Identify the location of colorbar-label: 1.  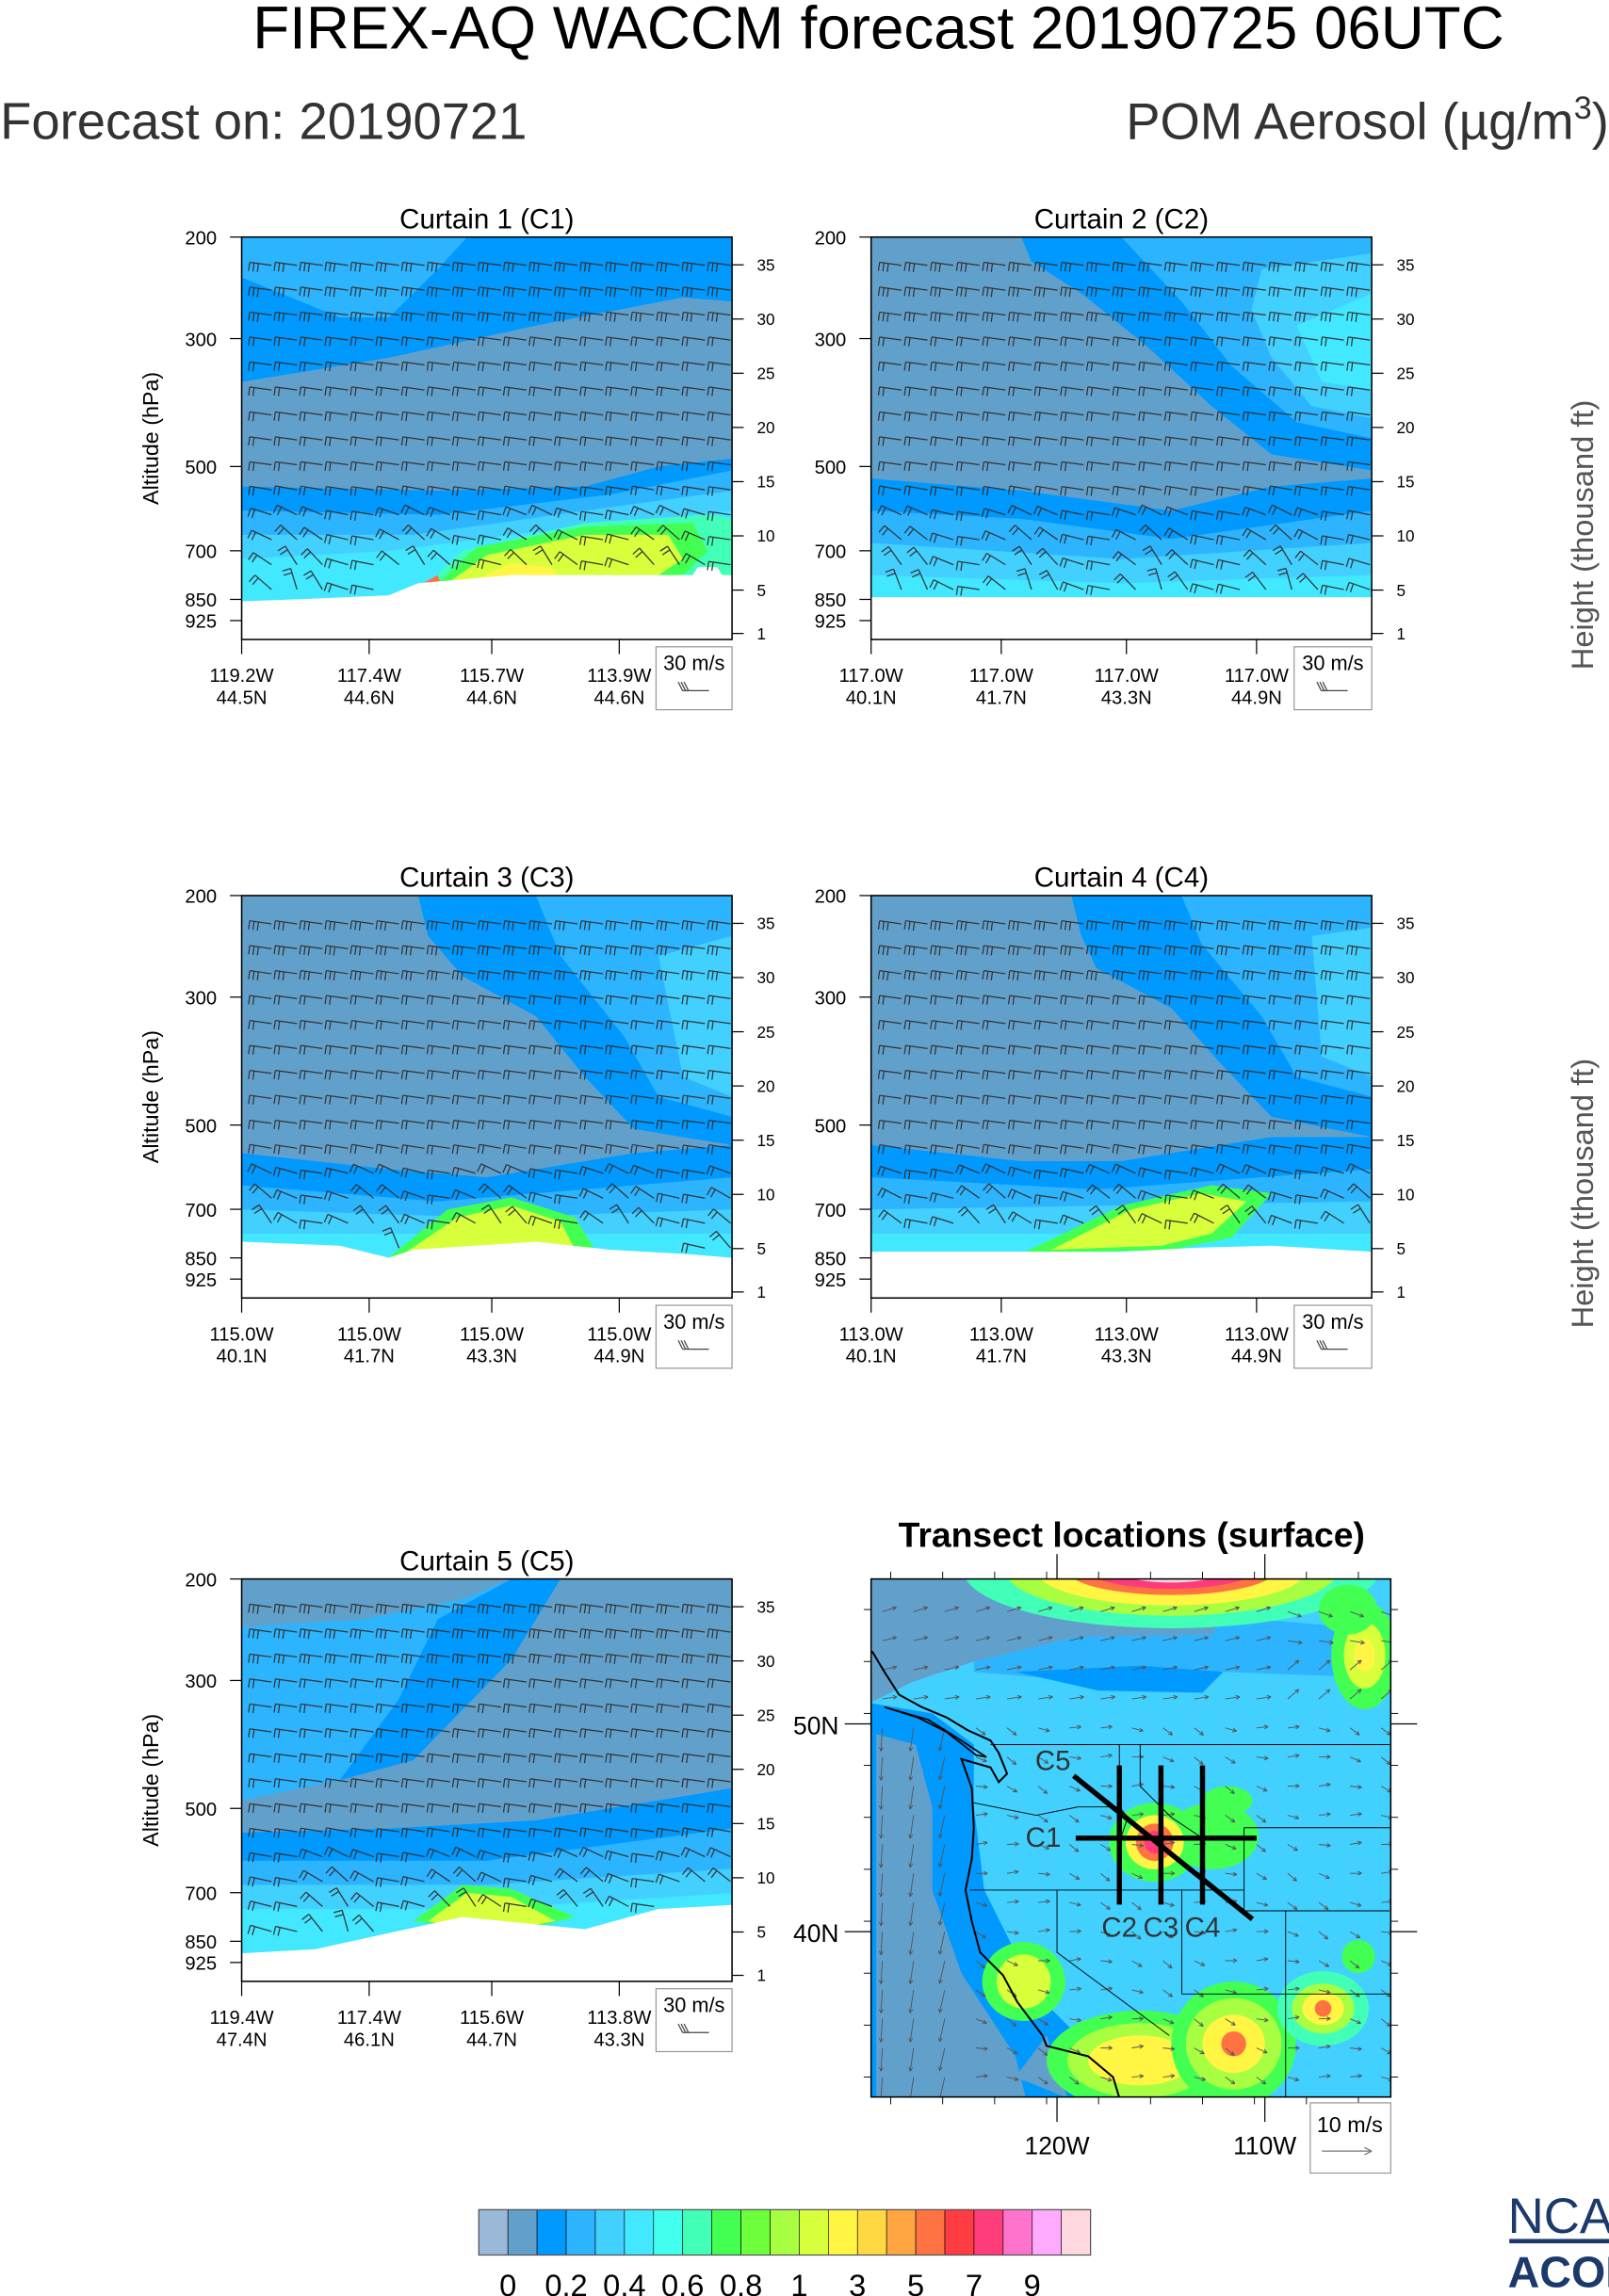
(798, 2282).